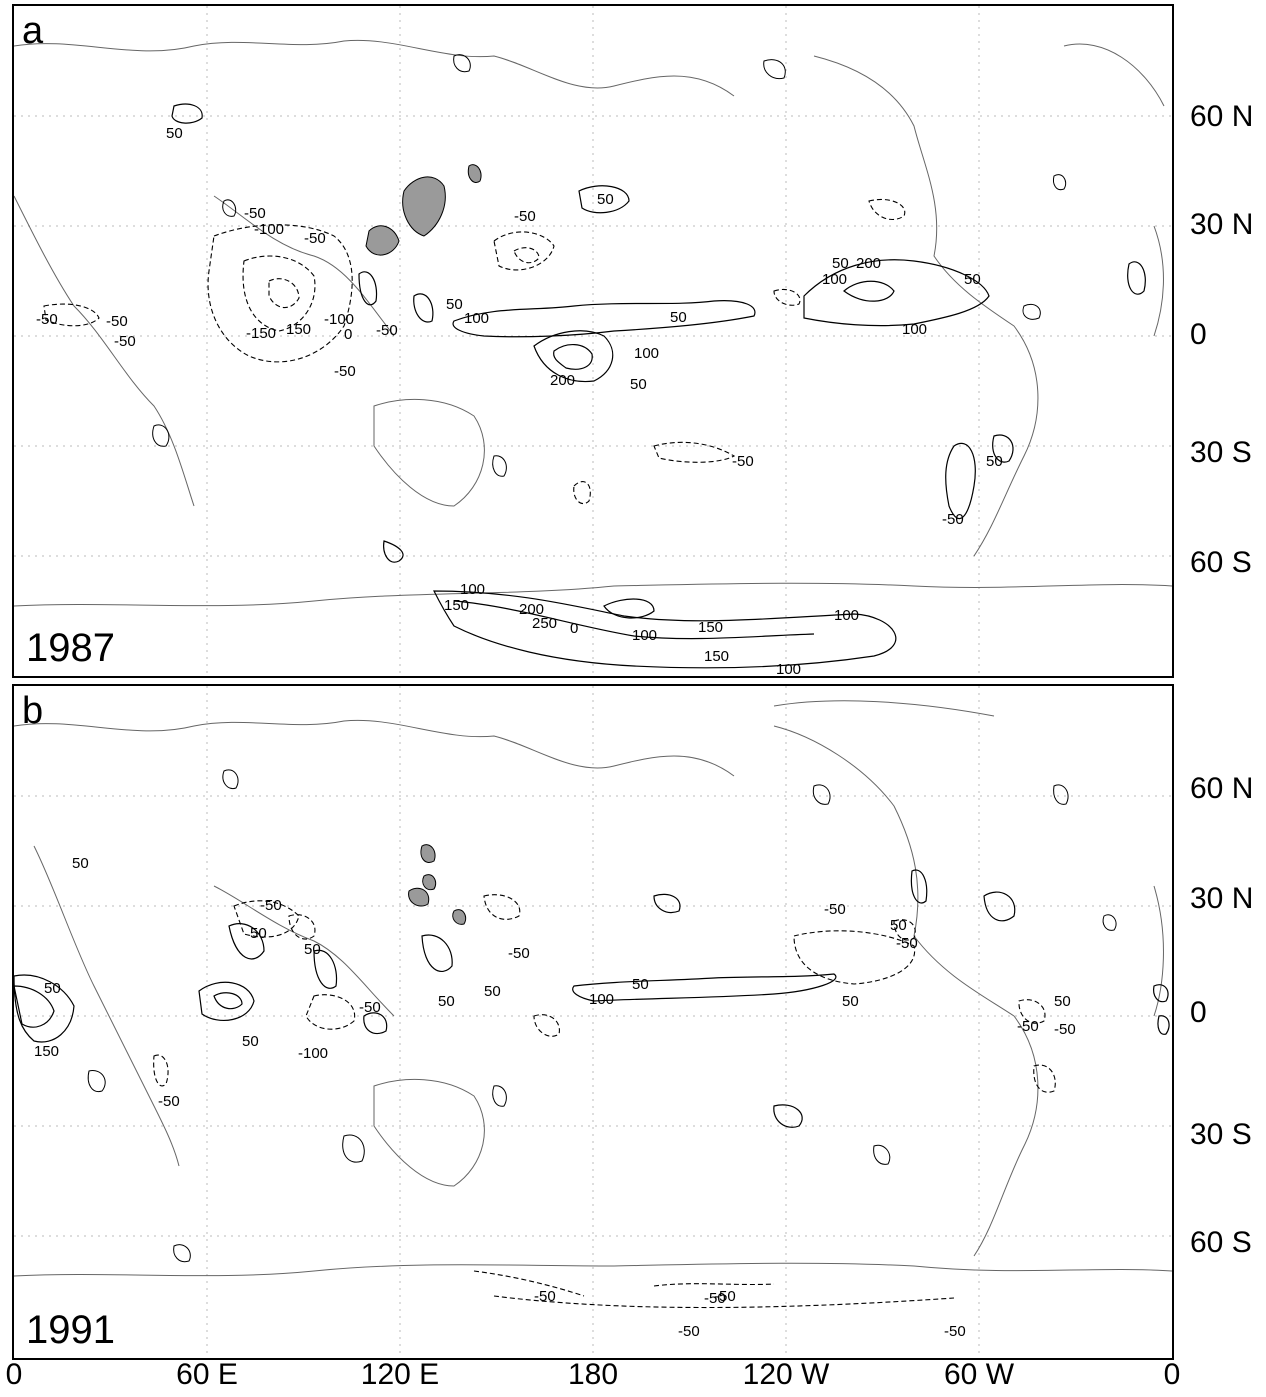 The height and width of the screenshot is (1397, 1266). I want to click on panel-year: 1987, so click(70, 648).